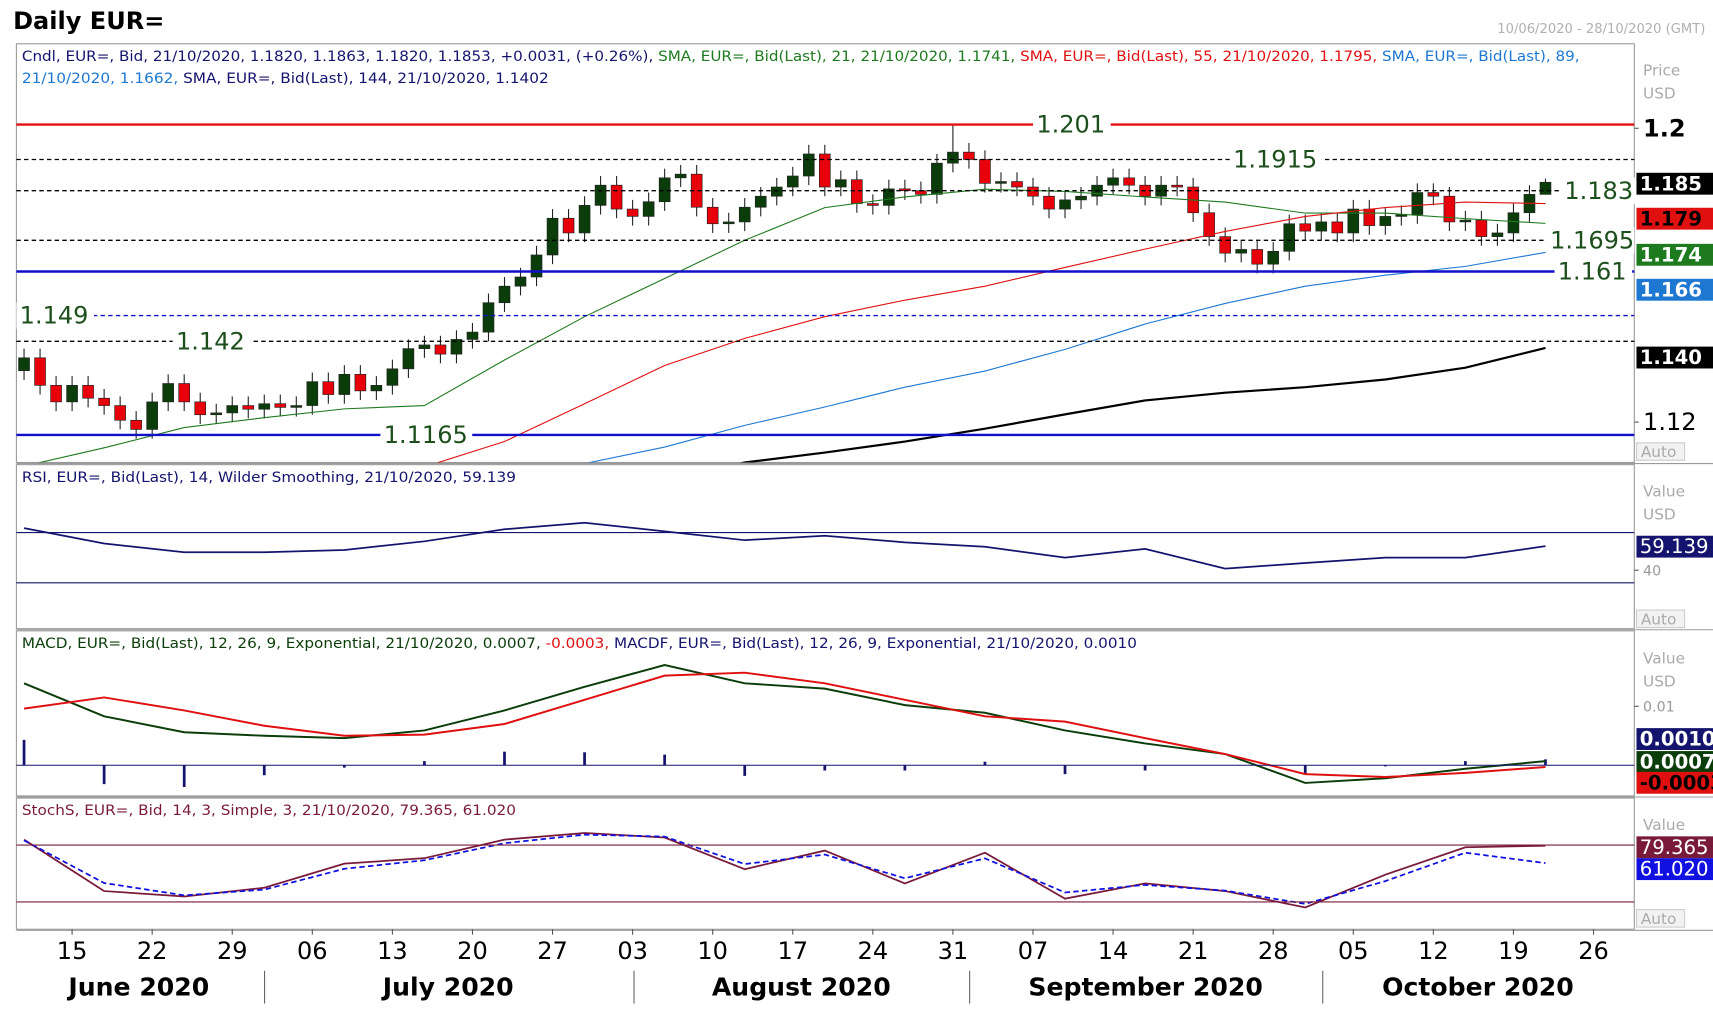 The width and height of the screenshot is (1713, 1031). I want to click on x-tick-label: 28, so click(1273, 951).